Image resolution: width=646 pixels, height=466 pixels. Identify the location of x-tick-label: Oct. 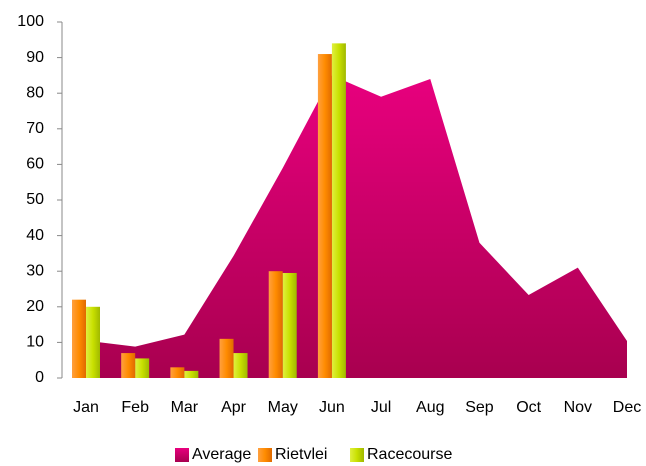
(528, 407).